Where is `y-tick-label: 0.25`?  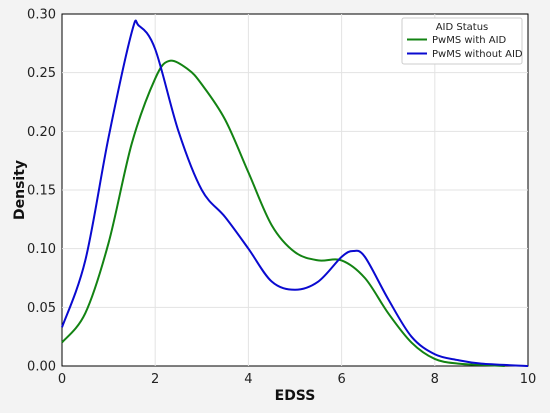 y-tick-label: 0.25 is located at coordinates (41, 73).